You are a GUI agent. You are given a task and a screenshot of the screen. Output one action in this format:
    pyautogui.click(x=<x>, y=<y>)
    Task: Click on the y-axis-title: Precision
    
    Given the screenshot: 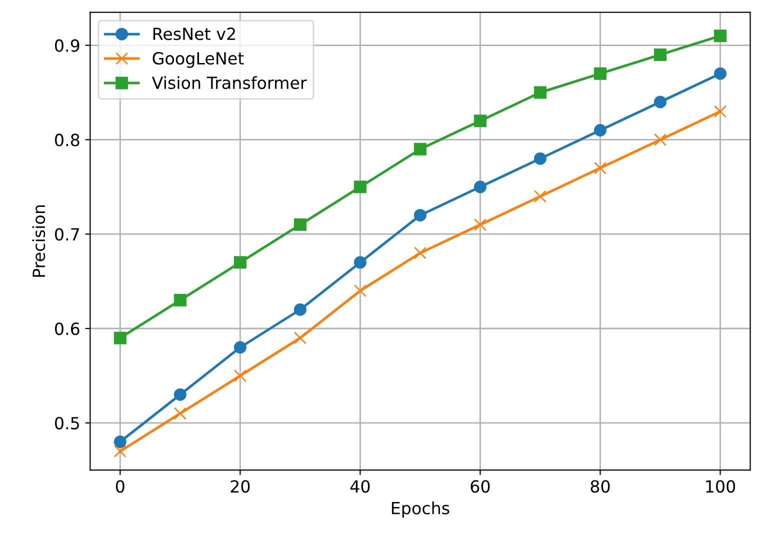 What is the action you would take?
    pyautogui.click(x=39, y=241)
    